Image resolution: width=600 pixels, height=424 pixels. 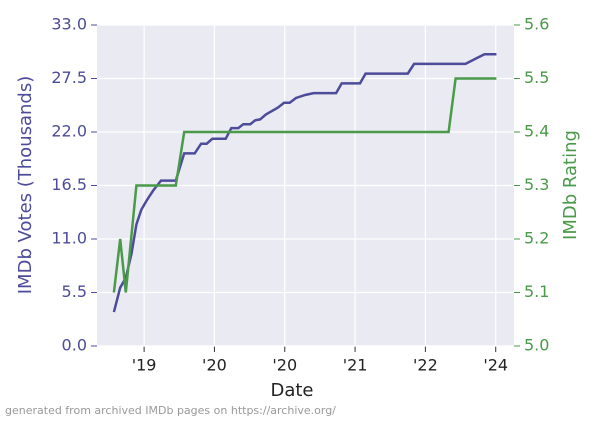 I want to click on y-axis-label: IMDb Votes (Thousands), so click(x=25, y=185).